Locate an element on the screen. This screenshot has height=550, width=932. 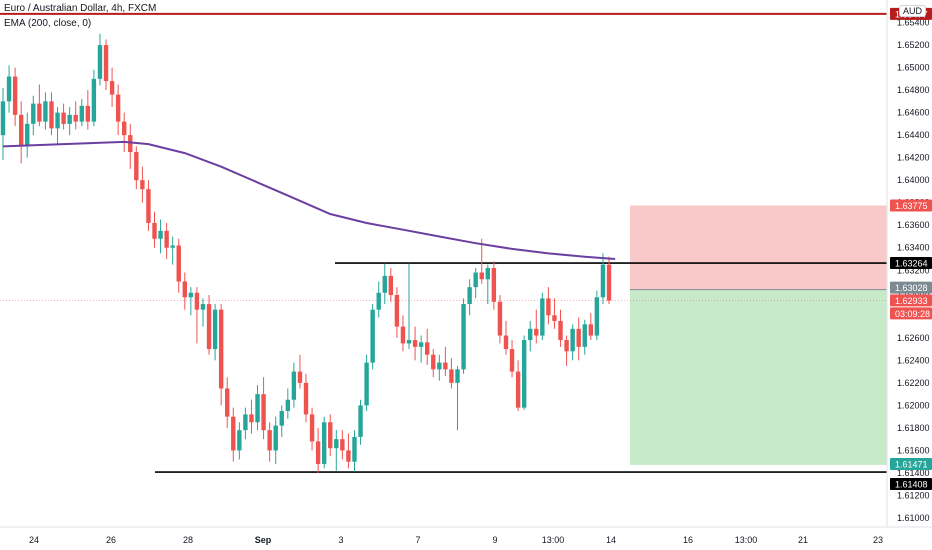
target-tag-bg is located at coordinates (911, 463).